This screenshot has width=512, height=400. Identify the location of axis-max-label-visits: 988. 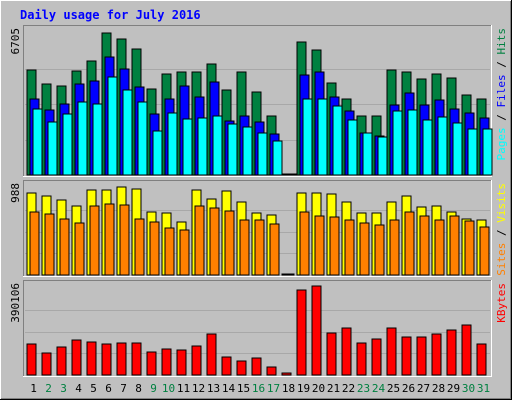
(15, 193).